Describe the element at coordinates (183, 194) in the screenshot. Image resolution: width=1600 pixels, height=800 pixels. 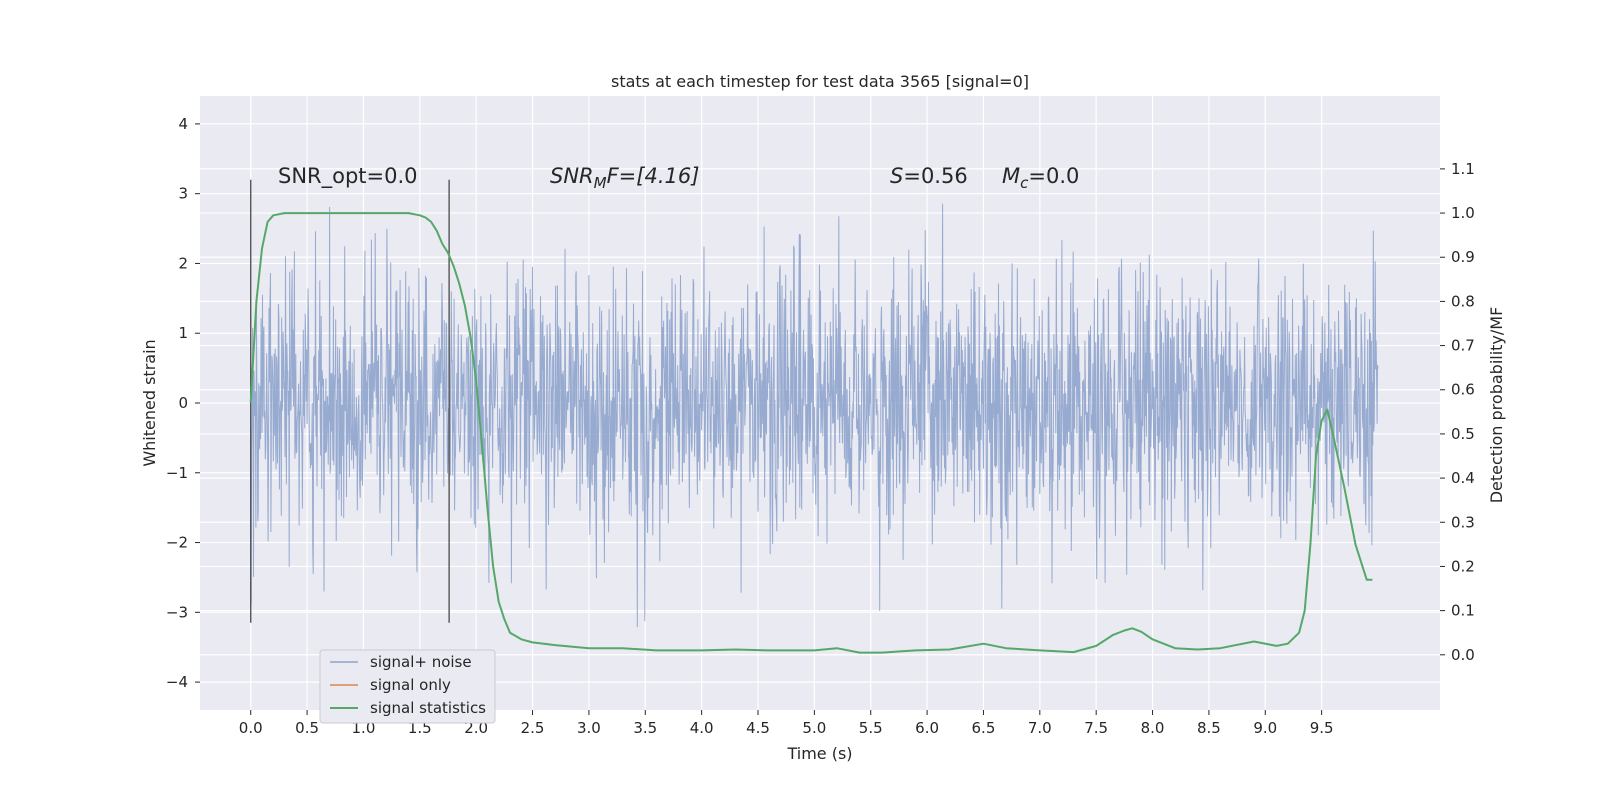
I see `y-tick-label: 3` at that location.